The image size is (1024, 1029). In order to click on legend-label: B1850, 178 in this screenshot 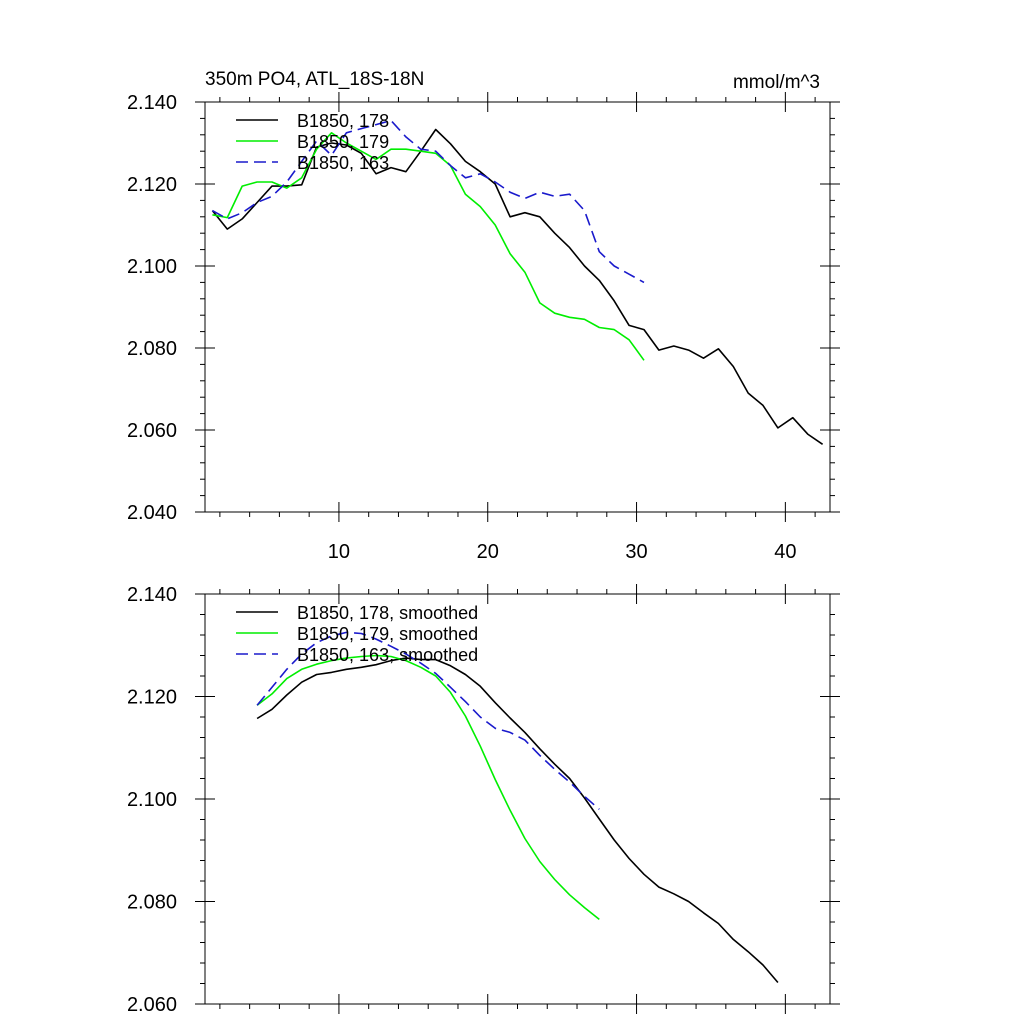, I will do `click(343, 121)`.